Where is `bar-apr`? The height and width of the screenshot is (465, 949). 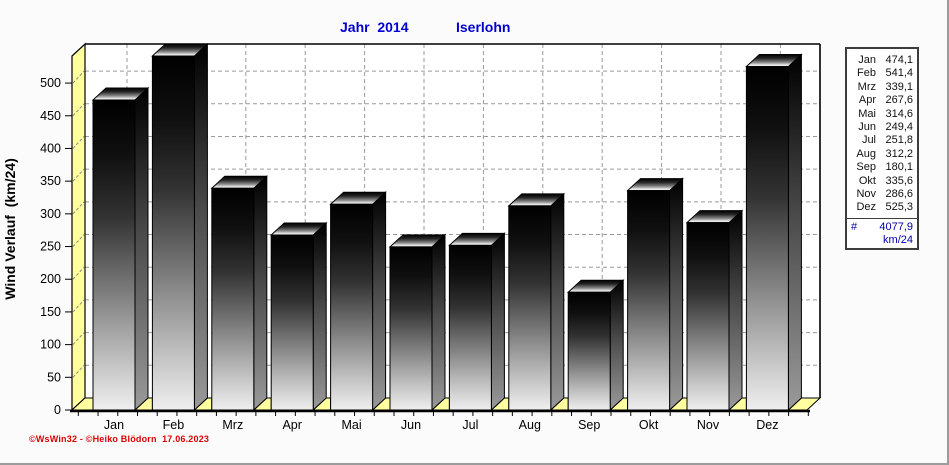 bar-apr is located at coordinates (292, 322).